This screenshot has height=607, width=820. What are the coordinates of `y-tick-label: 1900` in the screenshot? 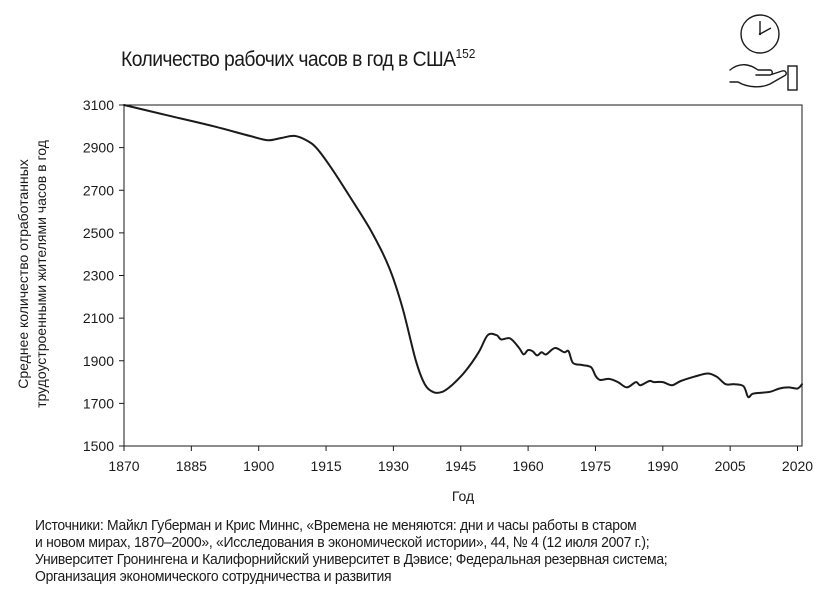 It's located at (98, 361).